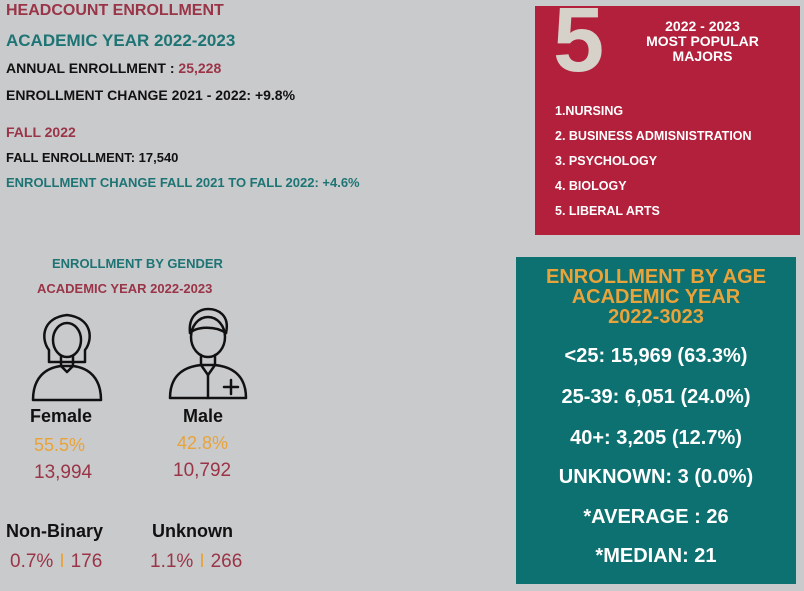  I want to click on unknown-count: 266, so click(226, 561).